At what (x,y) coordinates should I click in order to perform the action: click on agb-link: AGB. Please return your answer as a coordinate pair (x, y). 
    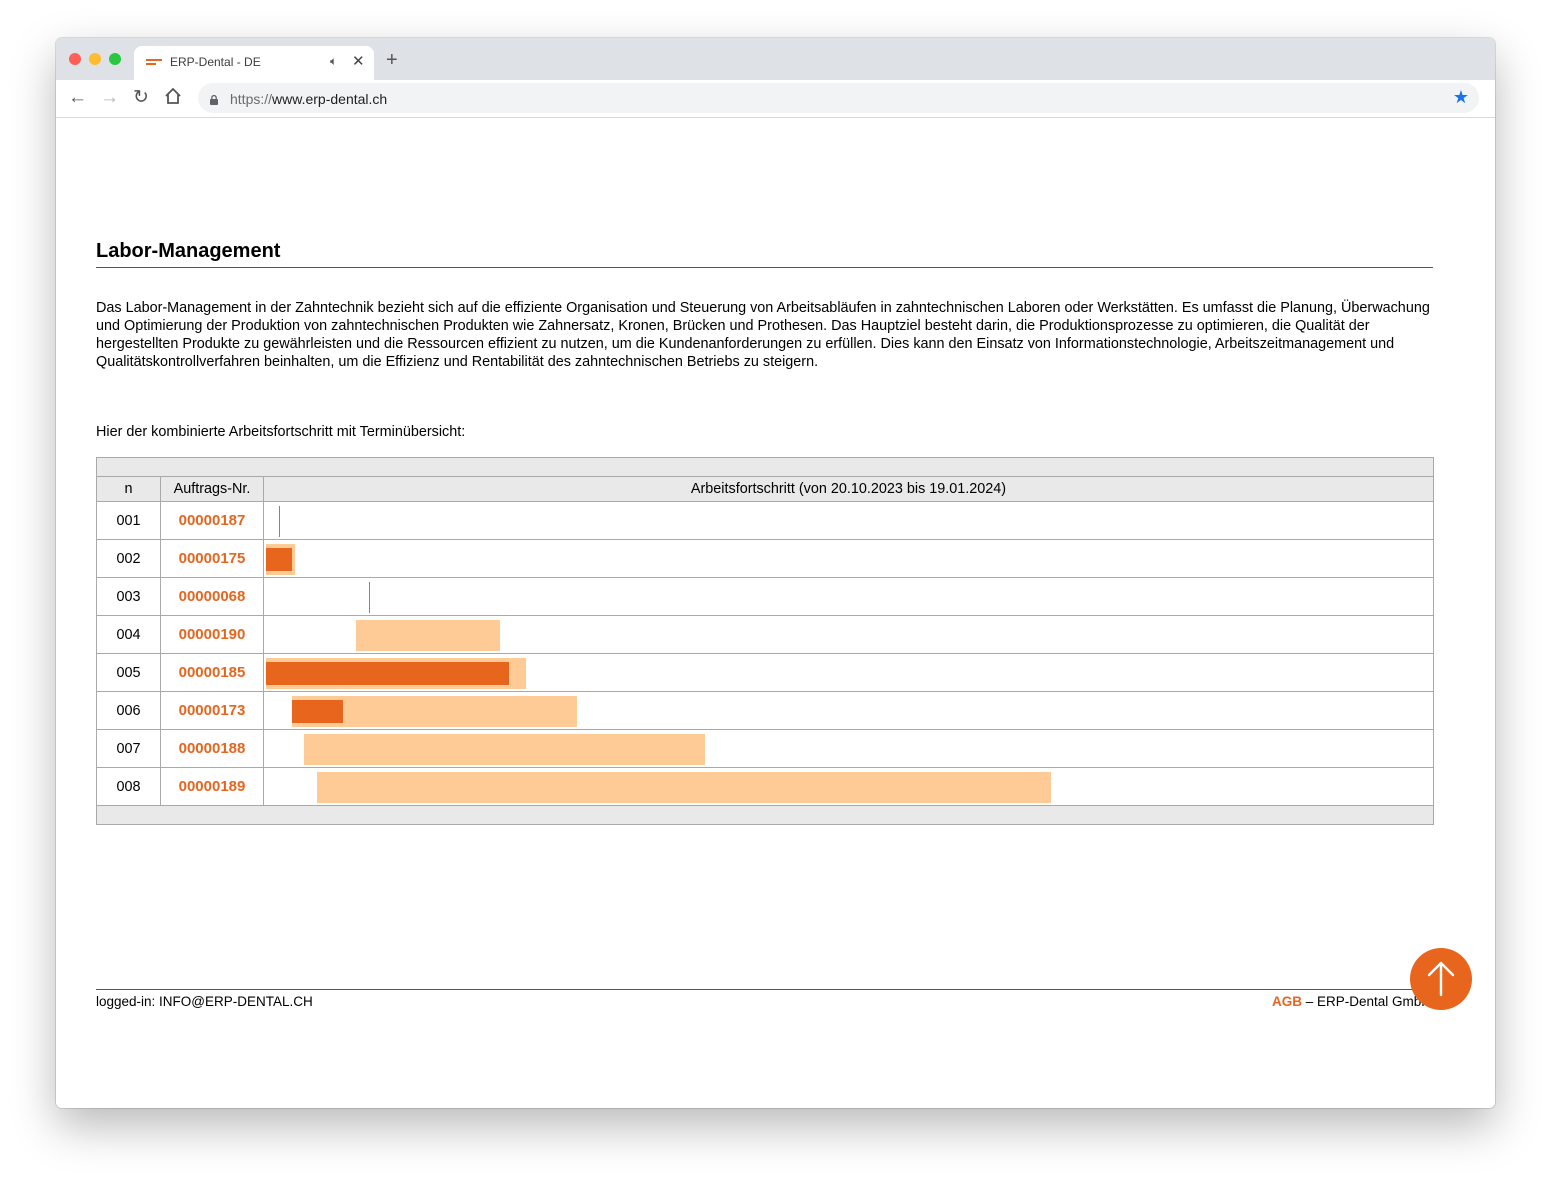
    Looking at the image, I should click on (1287, 1001).